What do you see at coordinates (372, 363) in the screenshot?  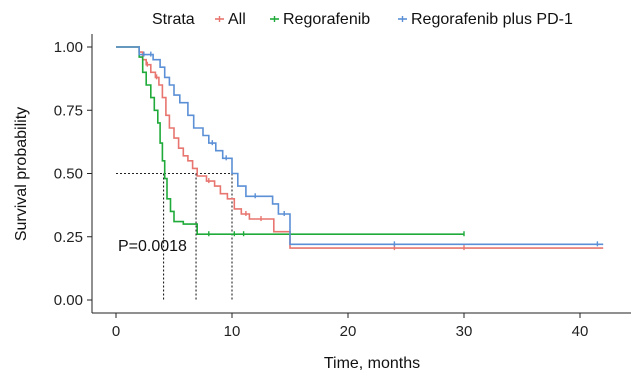 I see `x-axis-title: Time, months` at bounding box center [372, 363].